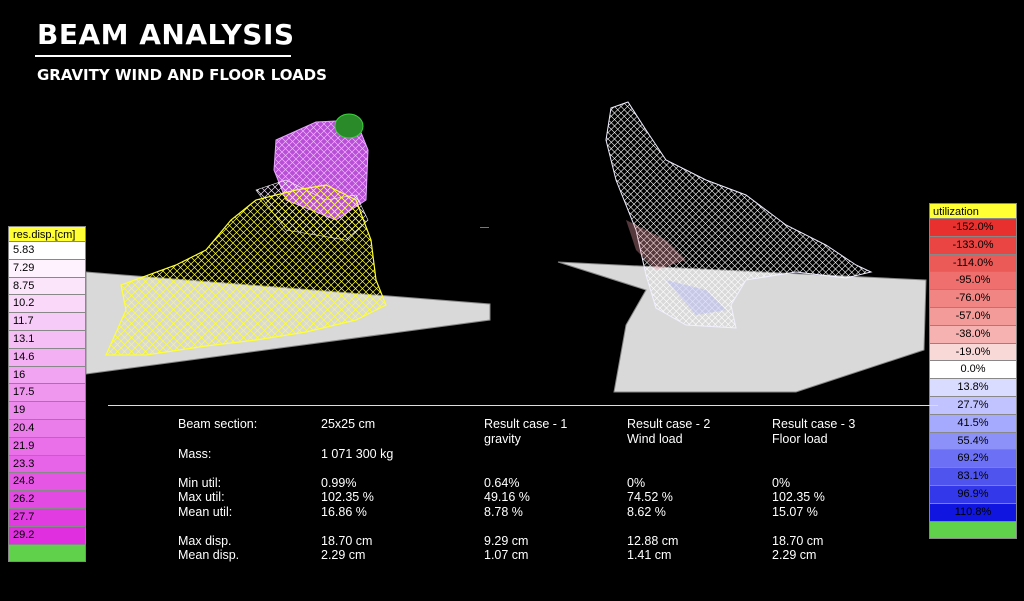 The height and width of the screenshot is (601, 1024). What do you see at coordinates (246, 270) in the screenshot?
I see `structure-yellow` at bounding box center [246, 270].